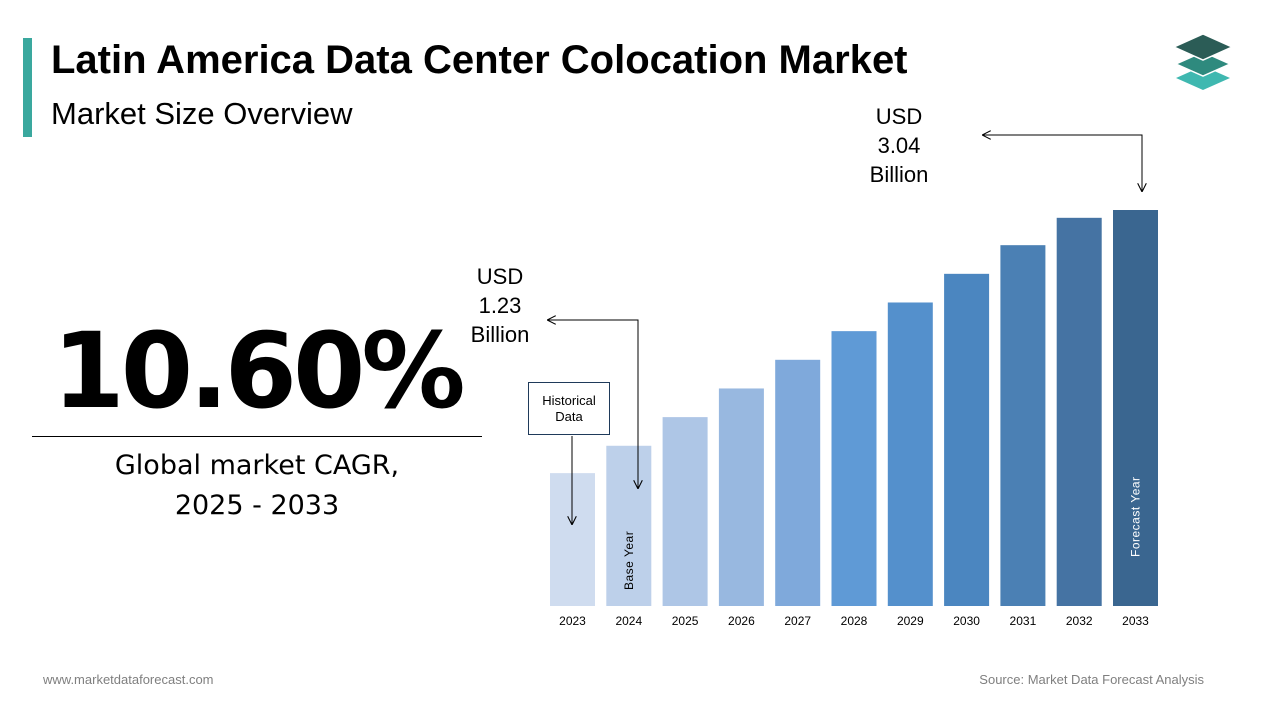 The image size is (1280, 720). Describe the element at coordinates (202, 113) in the screenshot. I see `page-subtitle: Market Size Overview` at that location.